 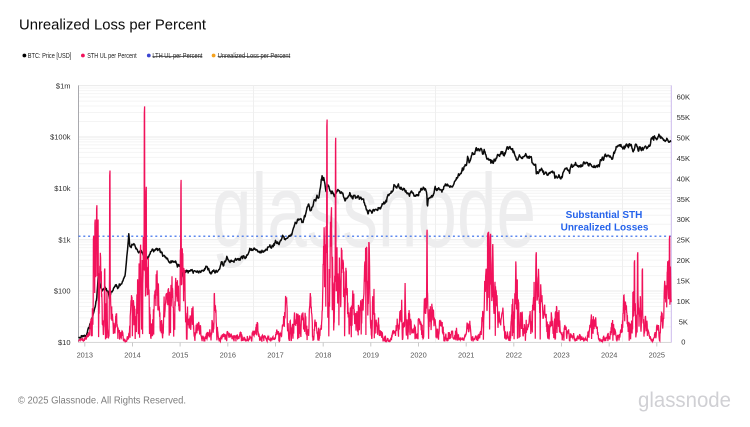 I want to click on svg-text: 30K, so click(x=683, y=219).